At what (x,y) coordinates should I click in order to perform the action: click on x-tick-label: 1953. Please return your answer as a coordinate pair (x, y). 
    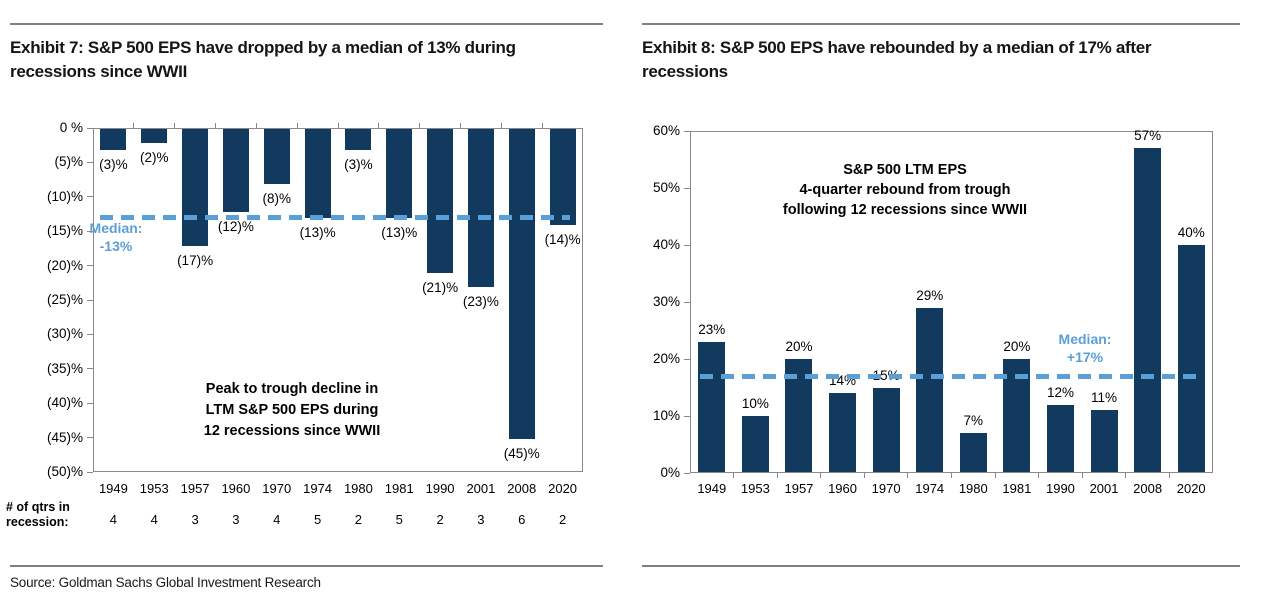
    Looking at the image, I should click on (154, 488).